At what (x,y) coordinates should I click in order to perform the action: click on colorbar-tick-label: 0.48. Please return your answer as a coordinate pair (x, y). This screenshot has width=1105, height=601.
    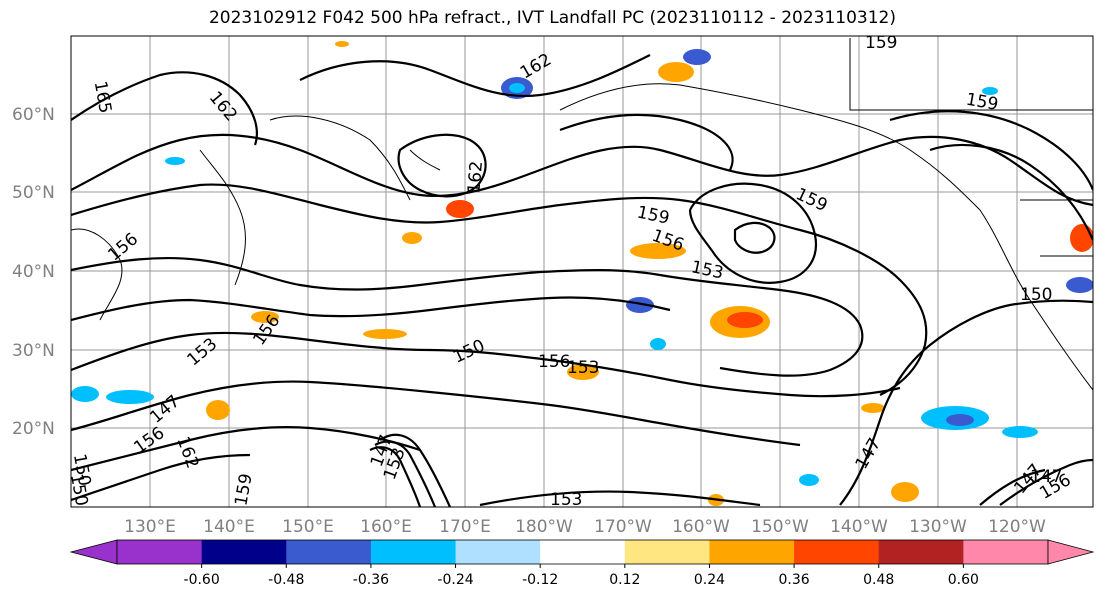
    Looking at the image, I should click on (878, 580).